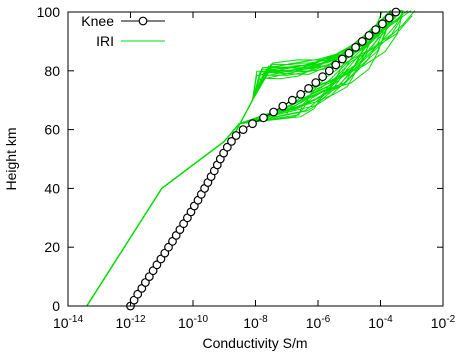  I want to click on y-tick-label: 80, so click(52, 71).